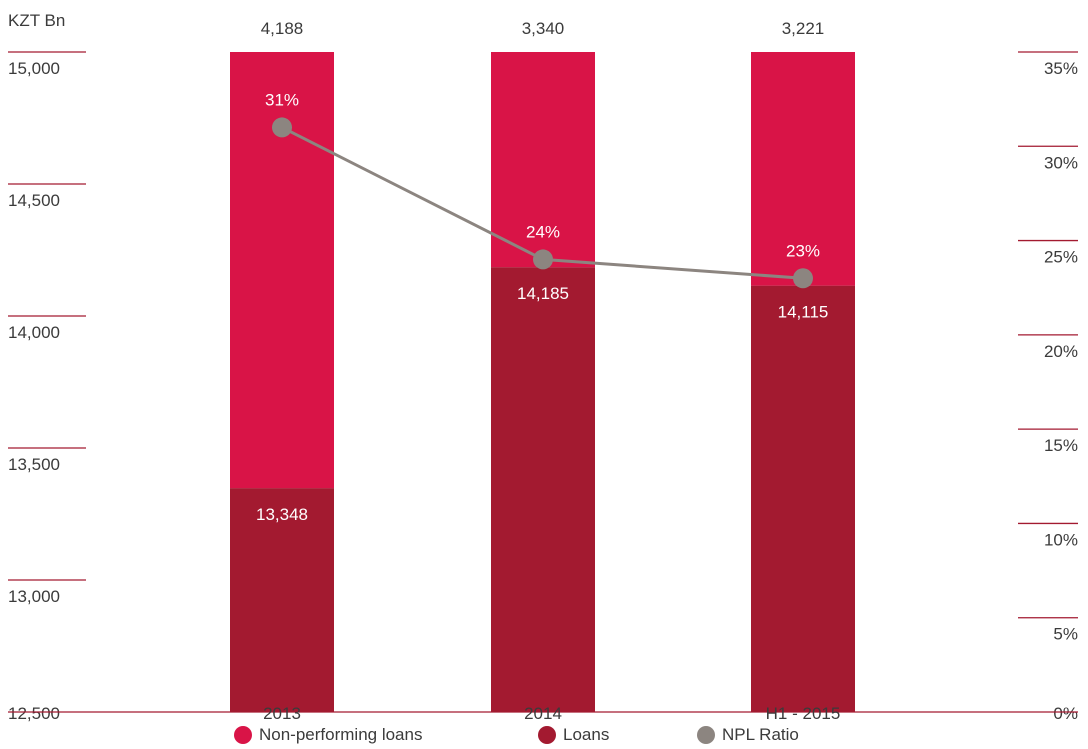 The height and width of the screenshot is (749, 1088). Describe the element at coordinates (34, 713) in the screenshot. I see `left-axis-tick-label: 12,500` at that location.